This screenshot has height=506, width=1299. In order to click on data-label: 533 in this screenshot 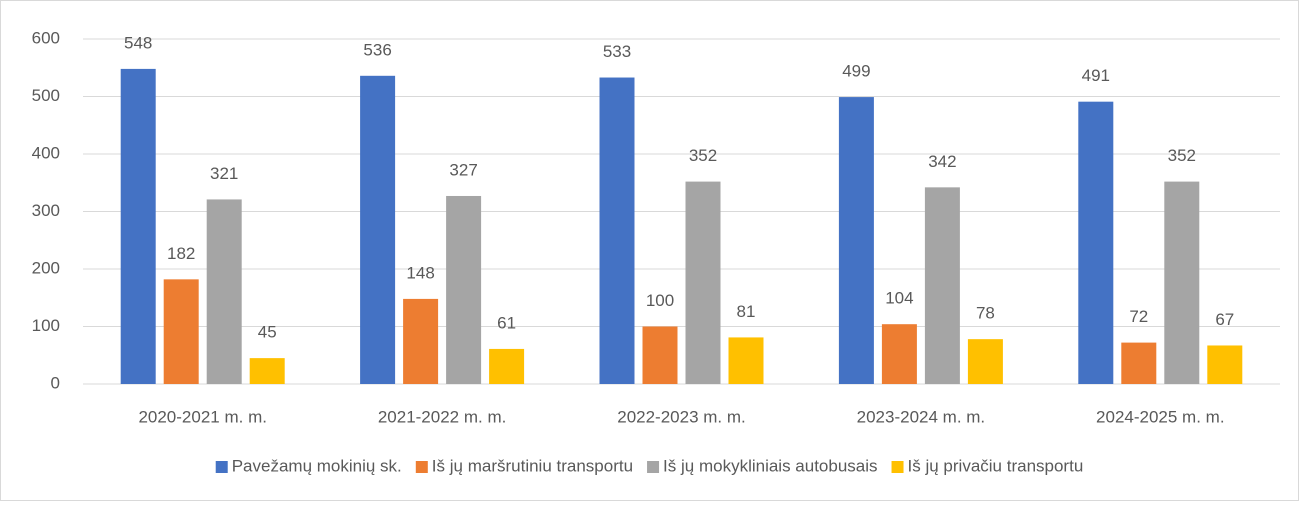, I will do `click(617, 51)`.